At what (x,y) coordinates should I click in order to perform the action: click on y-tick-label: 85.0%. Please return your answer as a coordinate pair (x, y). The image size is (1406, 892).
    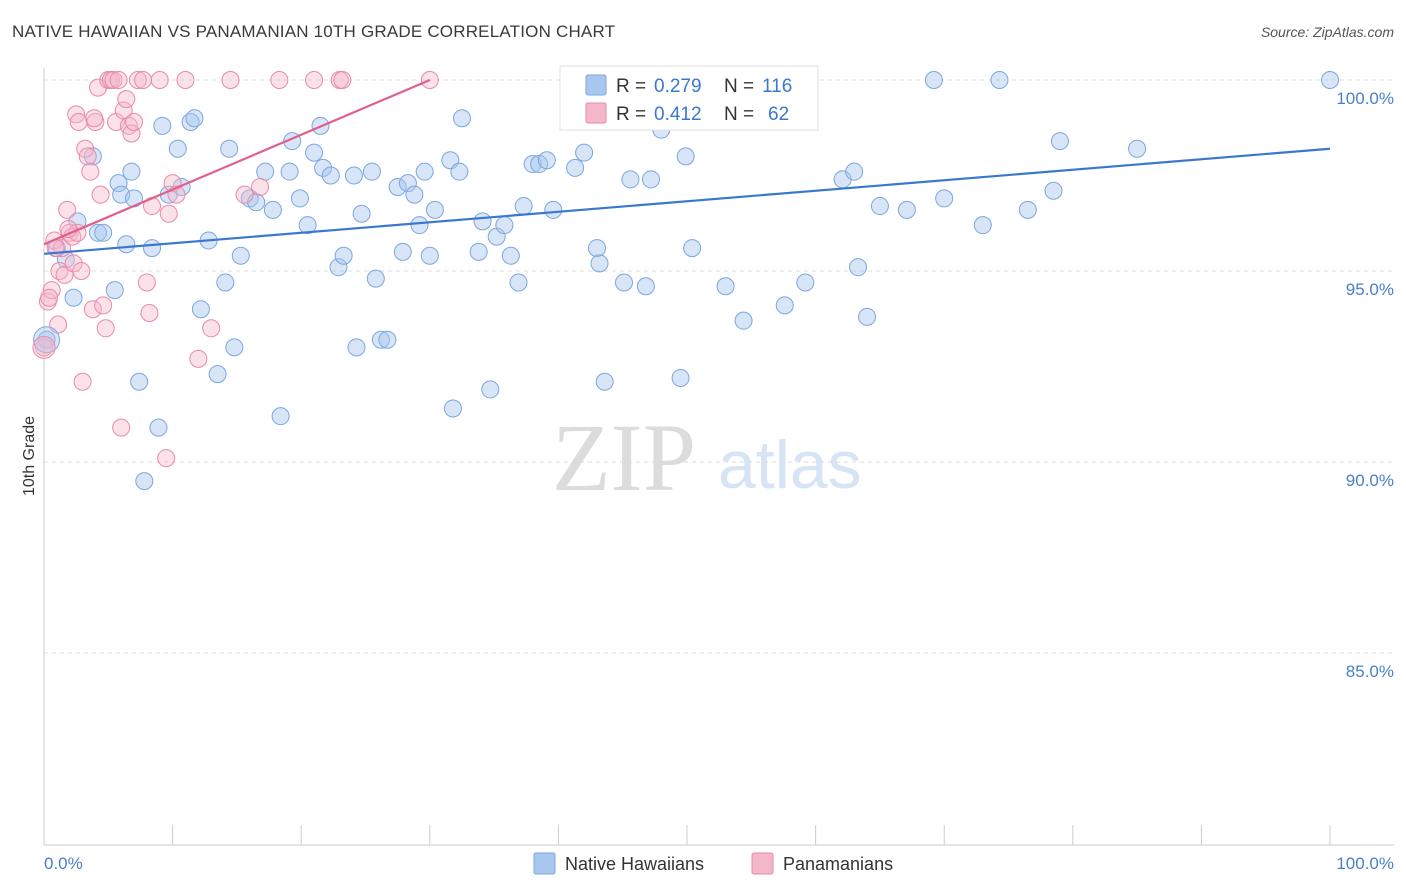
    Looking at the image, I should click on (1370, 671).